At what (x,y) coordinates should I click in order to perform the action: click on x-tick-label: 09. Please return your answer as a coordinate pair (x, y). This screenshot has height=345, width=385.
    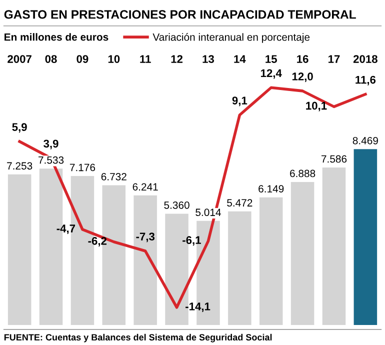
    Looking at the image, I should click on (82, 59).